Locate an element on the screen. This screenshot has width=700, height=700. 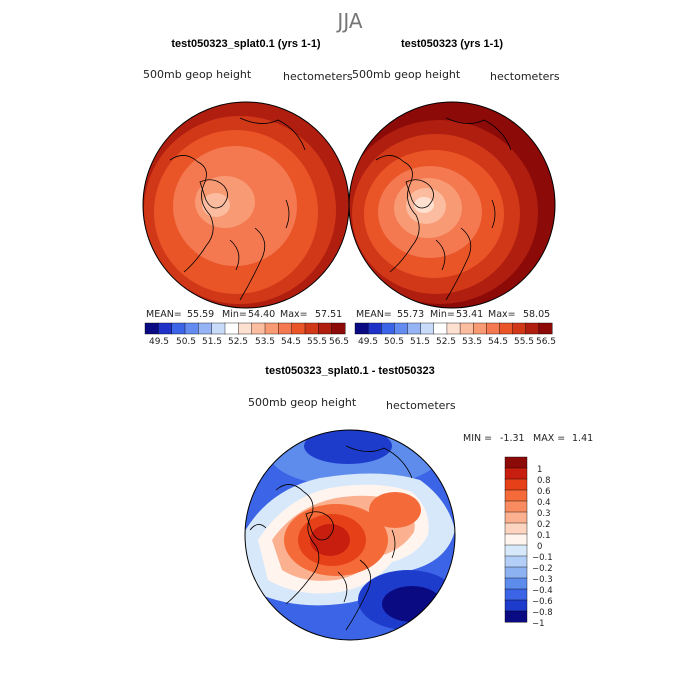
panel-b-min-label: Min= is located at coordinates (442, 314).